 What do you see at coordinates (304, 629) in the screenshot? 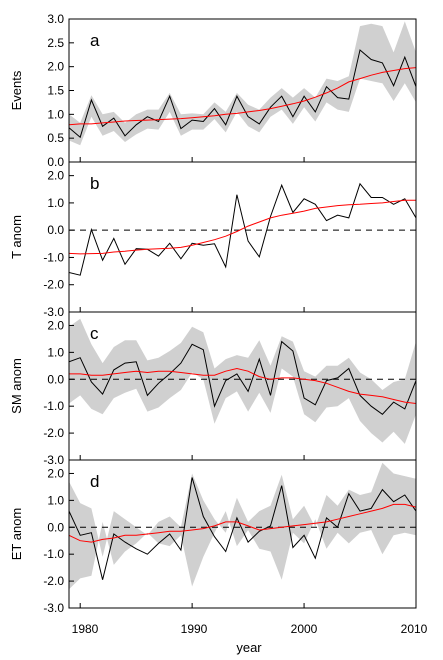
I see `x-tick-label-2000: 2000` at bounding box center [304, 629].